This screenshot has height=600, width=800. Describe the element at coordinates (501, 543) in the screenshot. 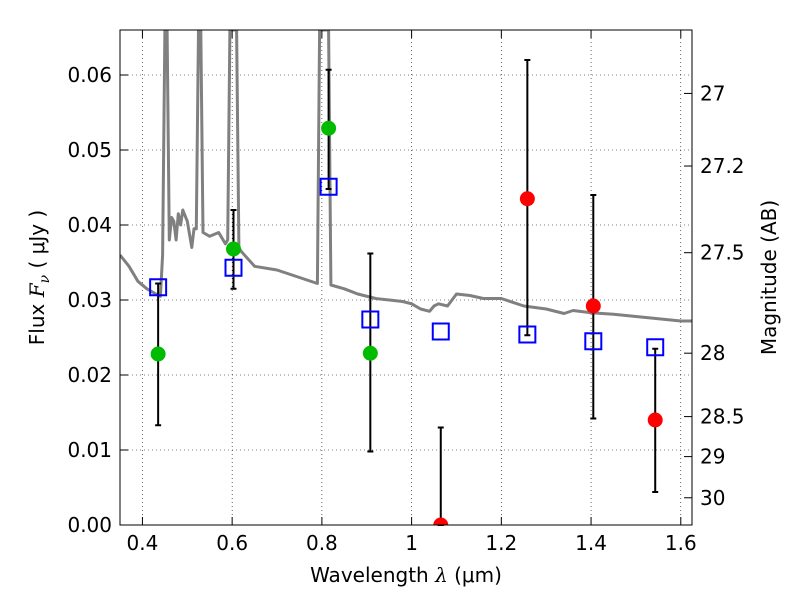

I see `x-tick-label: 1.2` at that location.